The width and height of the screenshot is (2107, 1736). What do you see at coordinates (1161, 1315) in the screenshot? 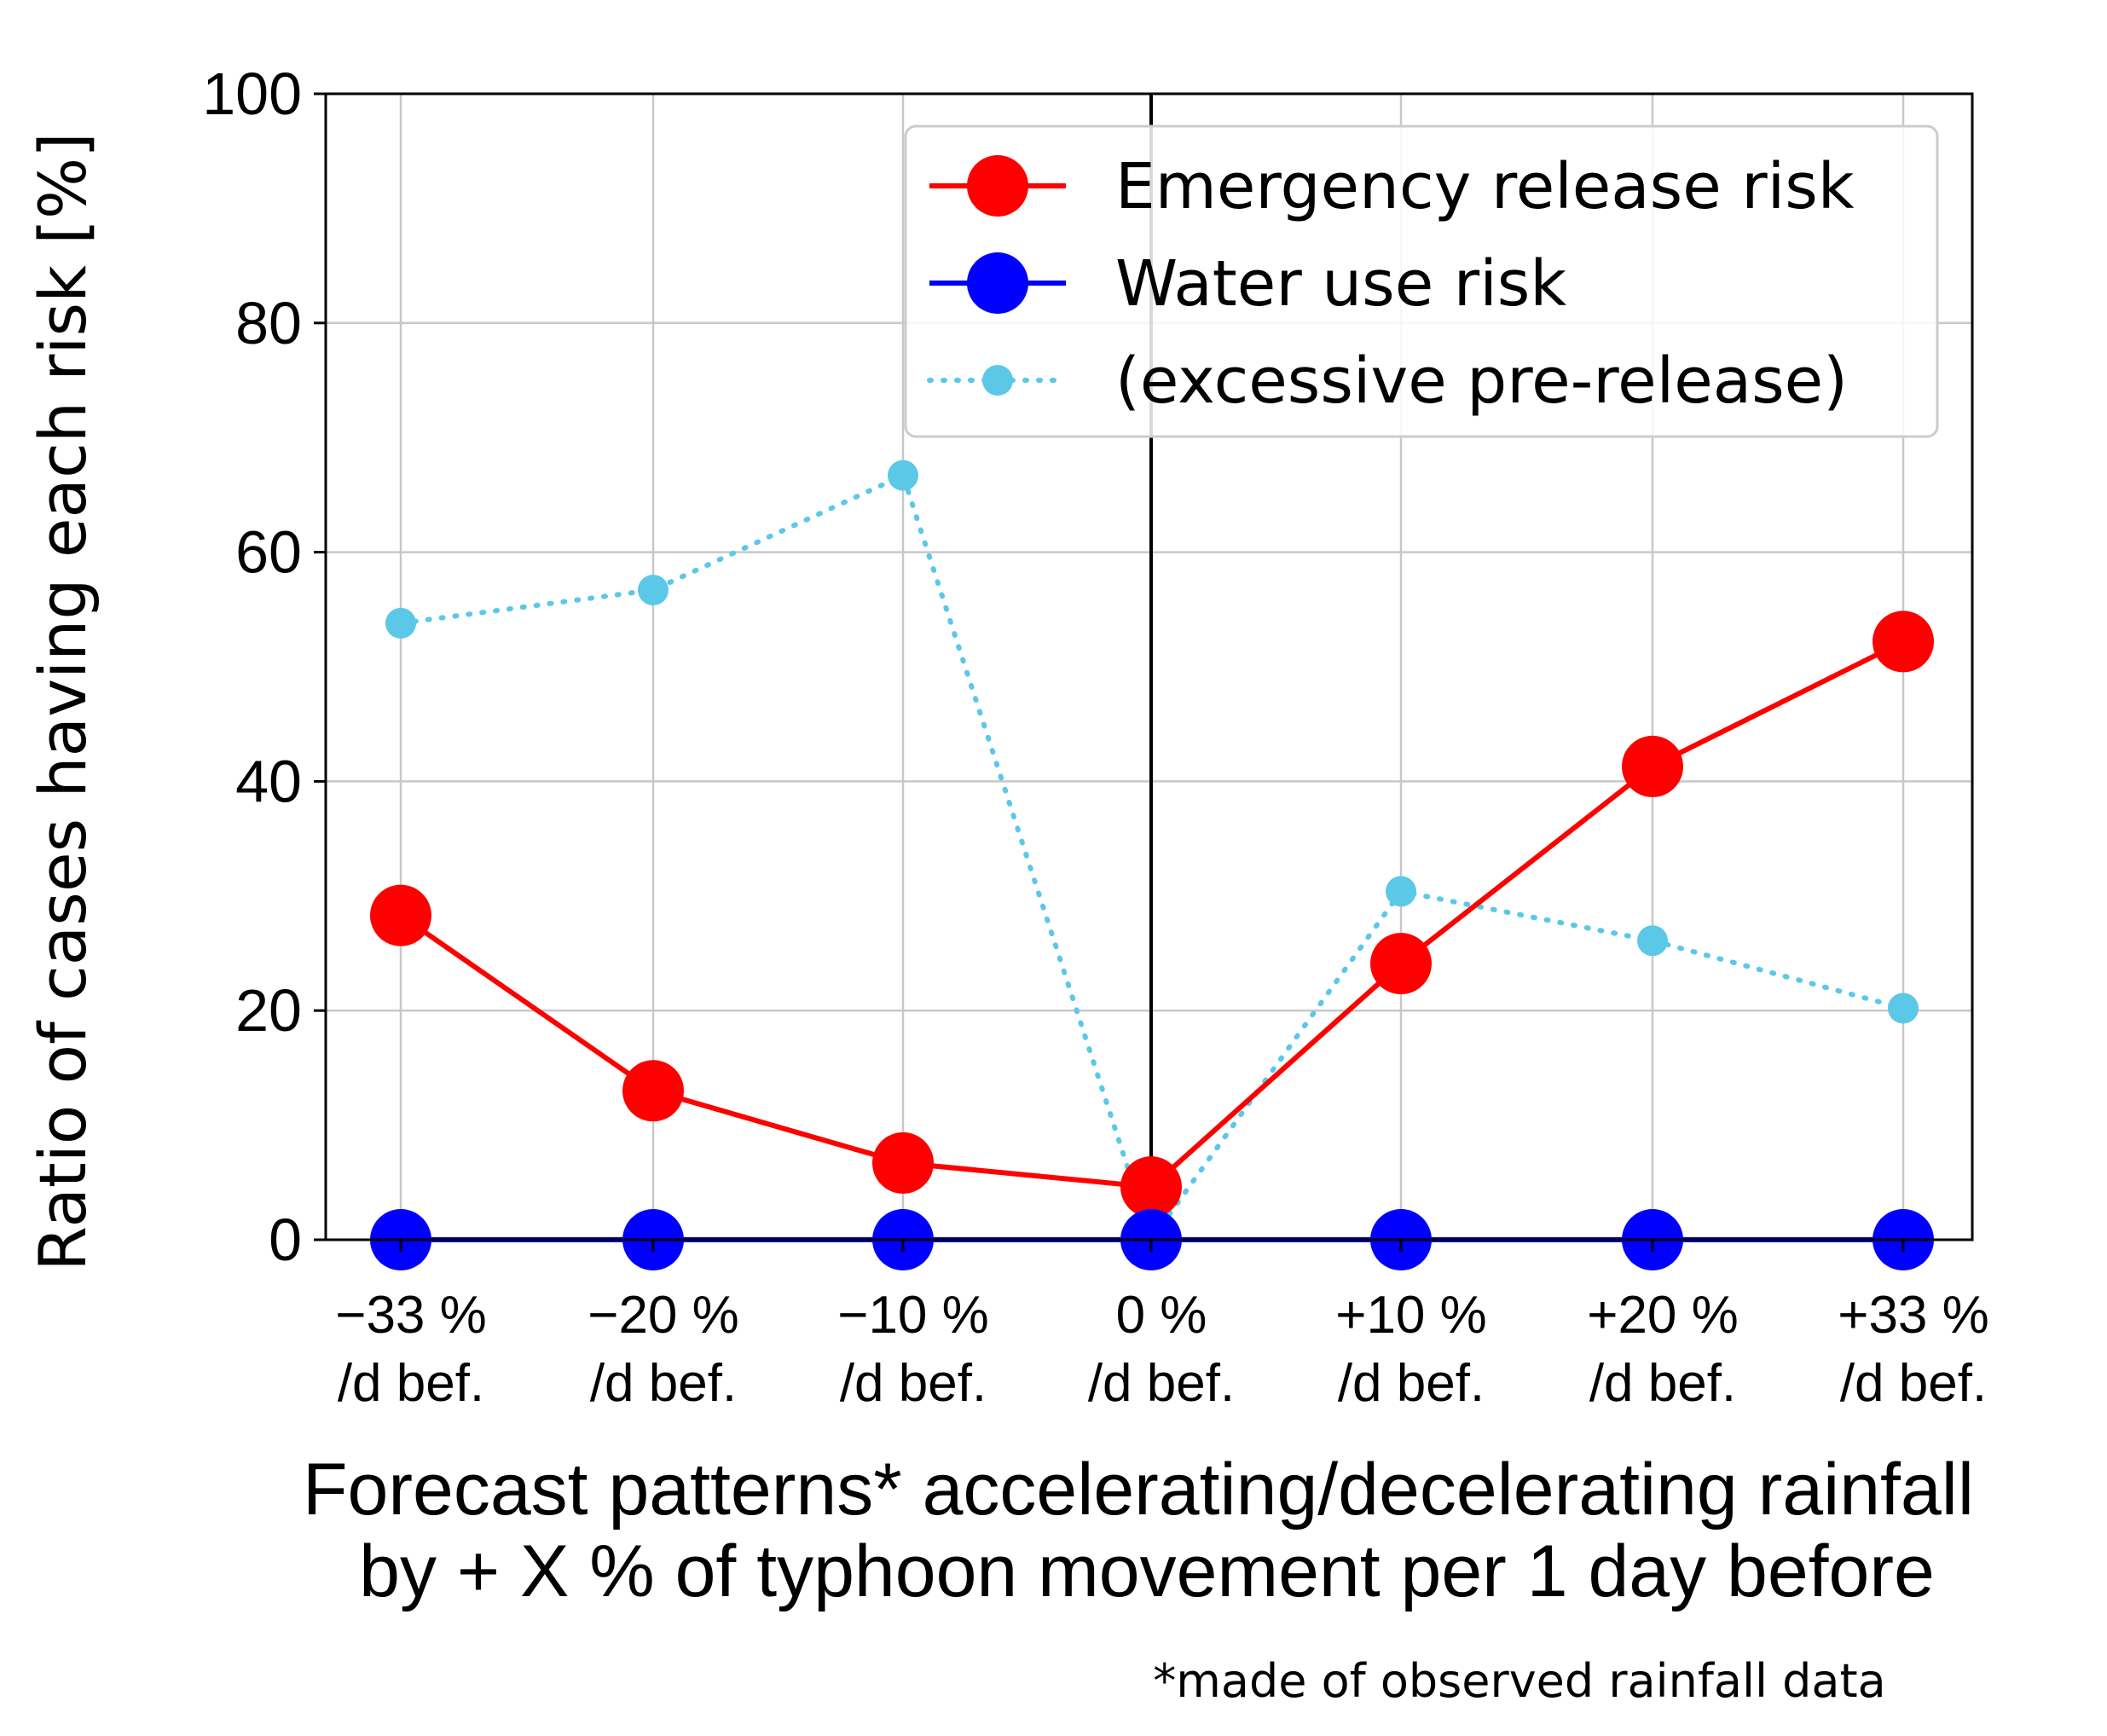
I see `x-tick-label: 0 %` at bounding box center [1161, 1315].